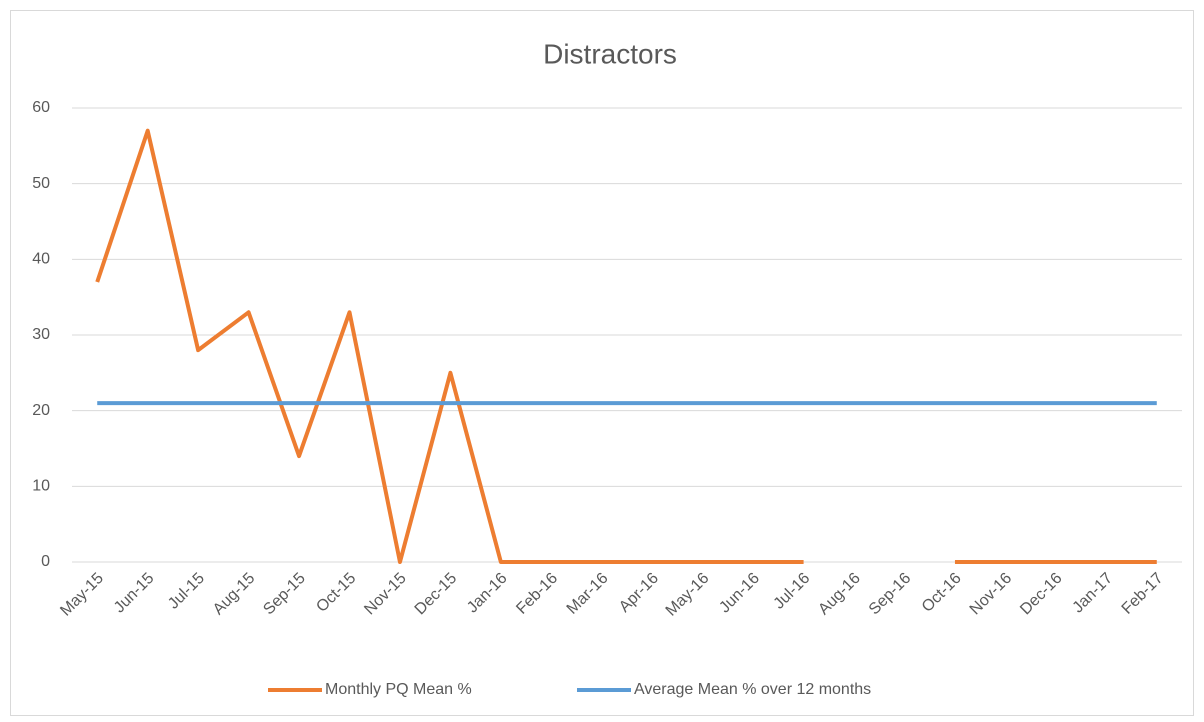  What do you see at coordinates (41, 107) in the screenshot?
I see `y-tick-label: 60` at bounding box center [41, 107].